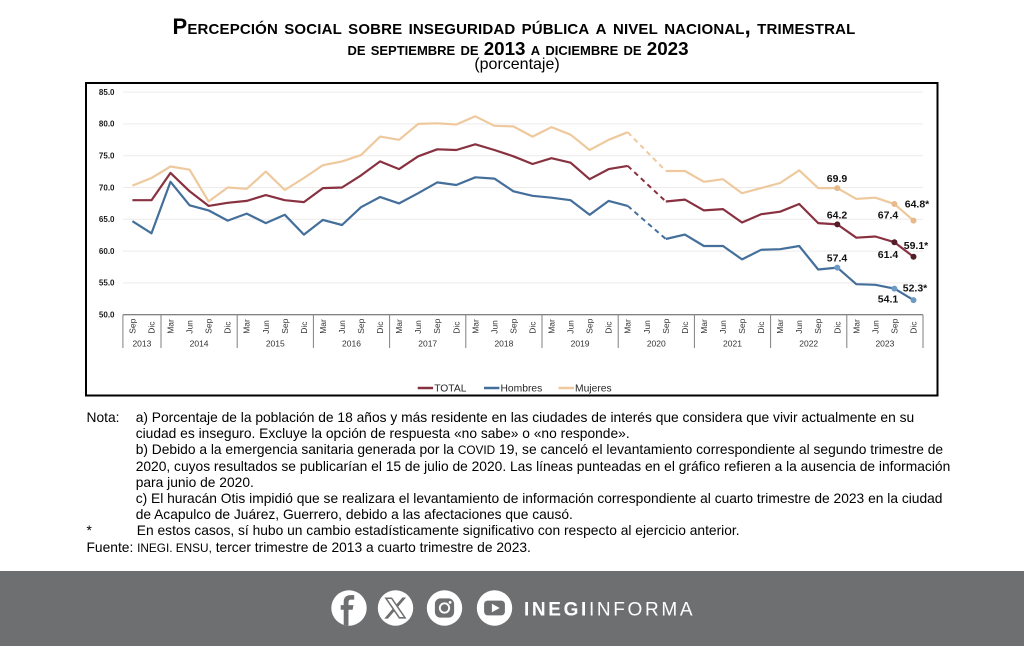  I want to click on svg-text: TOTAL, so click(450, 389).